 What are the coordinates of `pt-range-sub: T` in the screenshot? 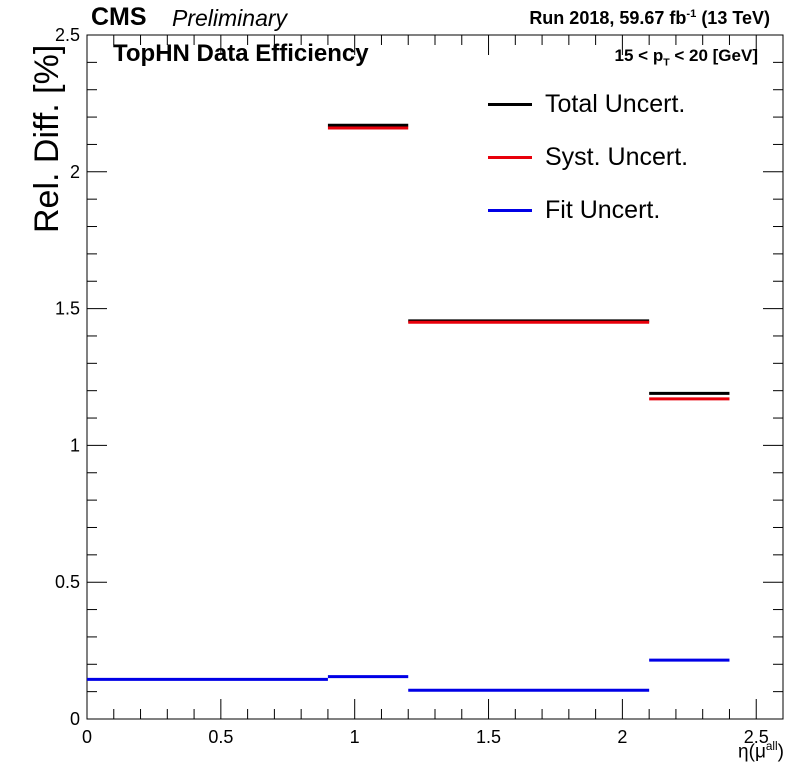 It's located at (666, 62).